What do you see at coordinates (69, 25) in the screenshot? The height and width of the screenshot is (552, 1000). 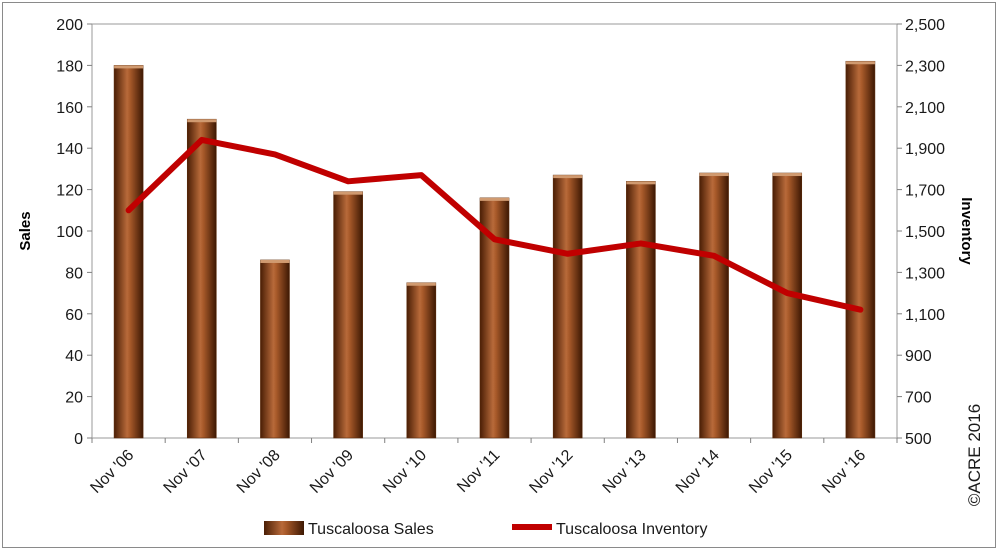 I see `y-tick-label-10: 200` at bounding box center [69, 25].